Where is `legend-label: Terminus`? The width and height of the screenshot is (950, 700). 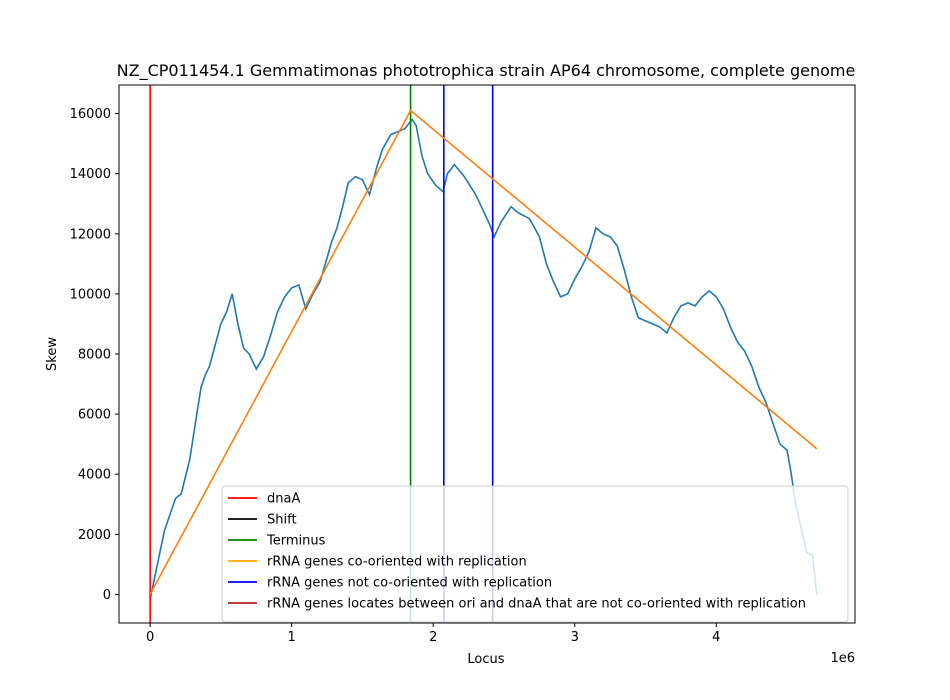
legend-label: Terminus is located at coordinates (296, 541).